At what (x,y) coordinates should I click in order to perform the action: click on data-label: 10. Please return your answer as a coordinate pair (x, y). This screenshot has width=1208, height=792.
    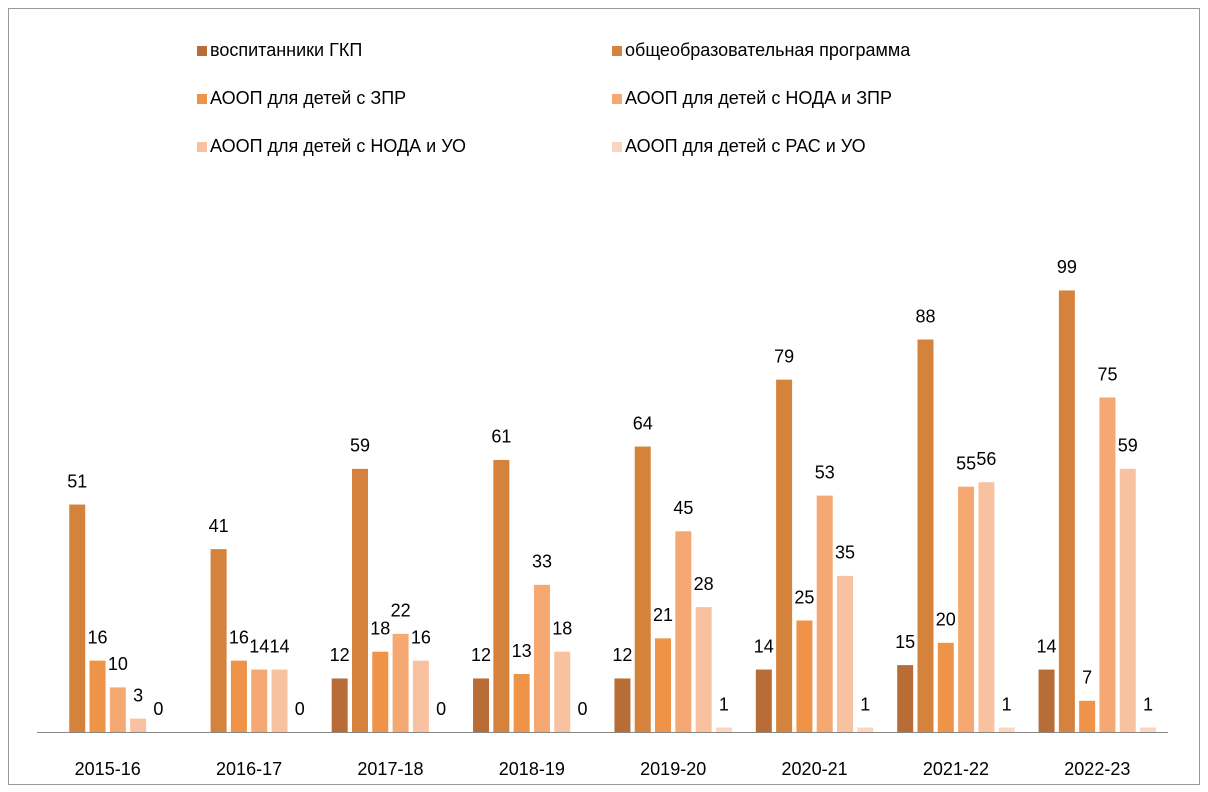
    Looking at the image, I should click on (118, 664).